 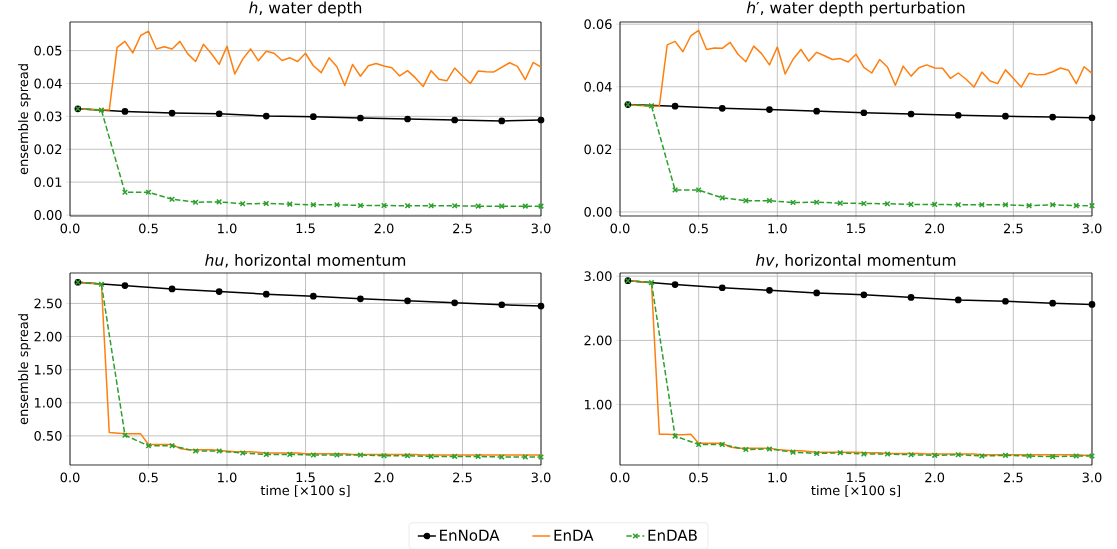 What do you see at coordinates (855, 260) in the screenshot?
I see `chart-title: hv, horizontal momentum` at bounding box center [855, 260].